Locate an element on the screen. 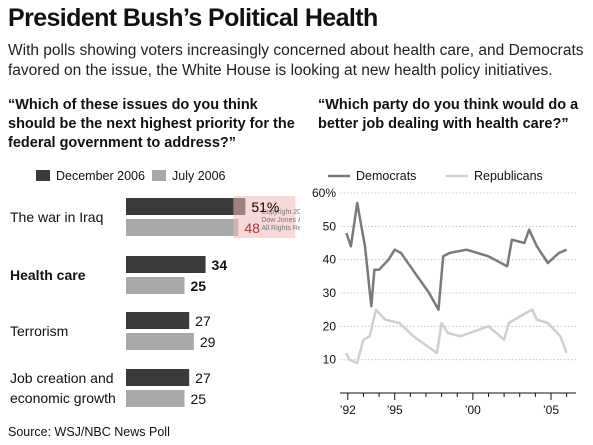 This screenshot has width=593, height=445. watermark-text: All Rights Reserved is located at coordinates (280, 228).